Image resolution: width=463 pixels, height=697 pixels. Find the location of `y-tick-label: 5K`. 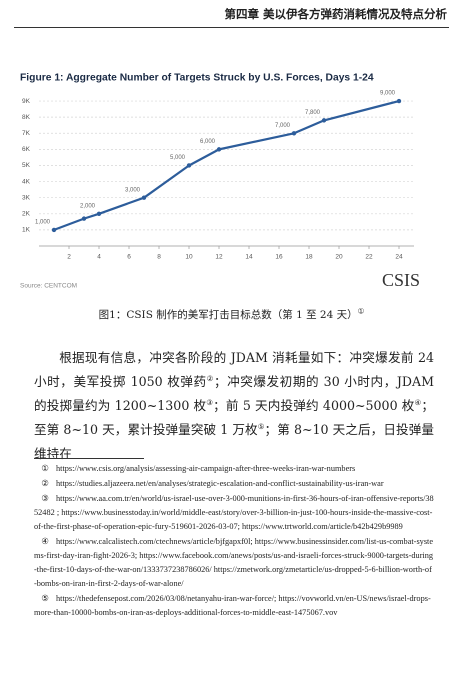

y-tick-label: 5K is located at coordinates (26, 165).